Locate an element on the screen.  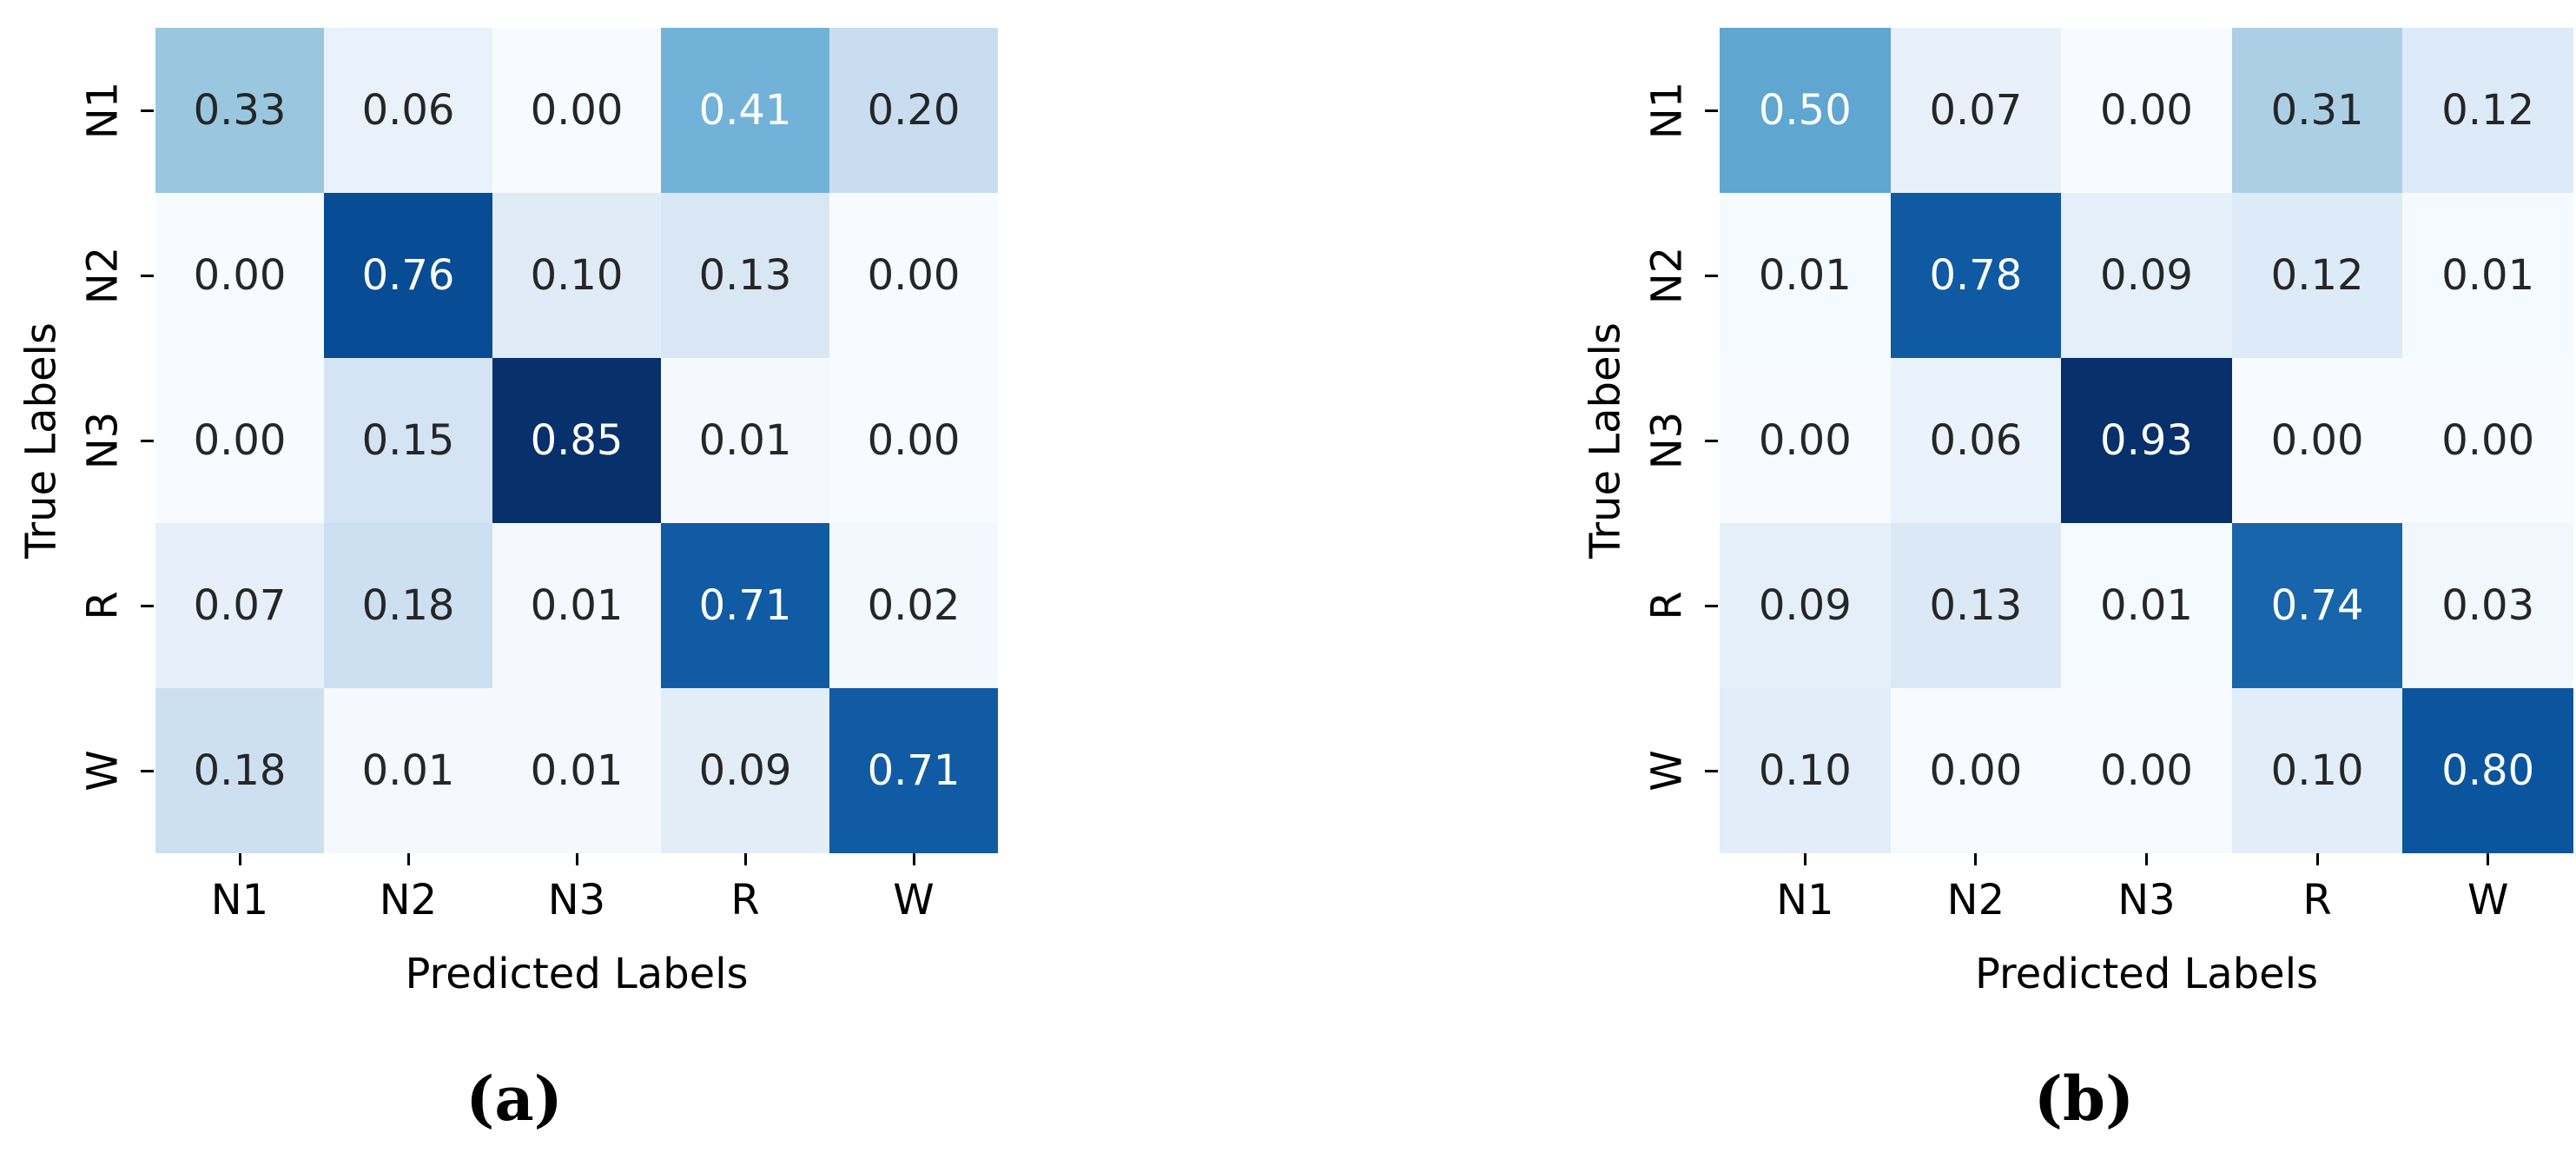
heatmap-cell: 0.78 is located at coordinates (1976, 275).